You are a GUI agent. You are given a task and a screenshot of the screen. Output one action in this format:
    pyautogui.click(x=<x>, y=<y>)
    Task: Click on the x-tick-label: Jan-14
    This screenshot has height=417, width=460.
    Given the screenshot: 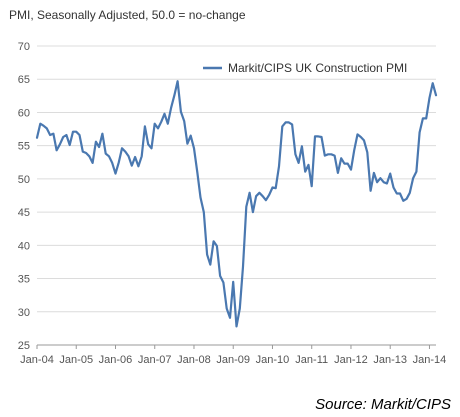 What is the action you would take?
    pyautogui.click(x=430, y=360)
    